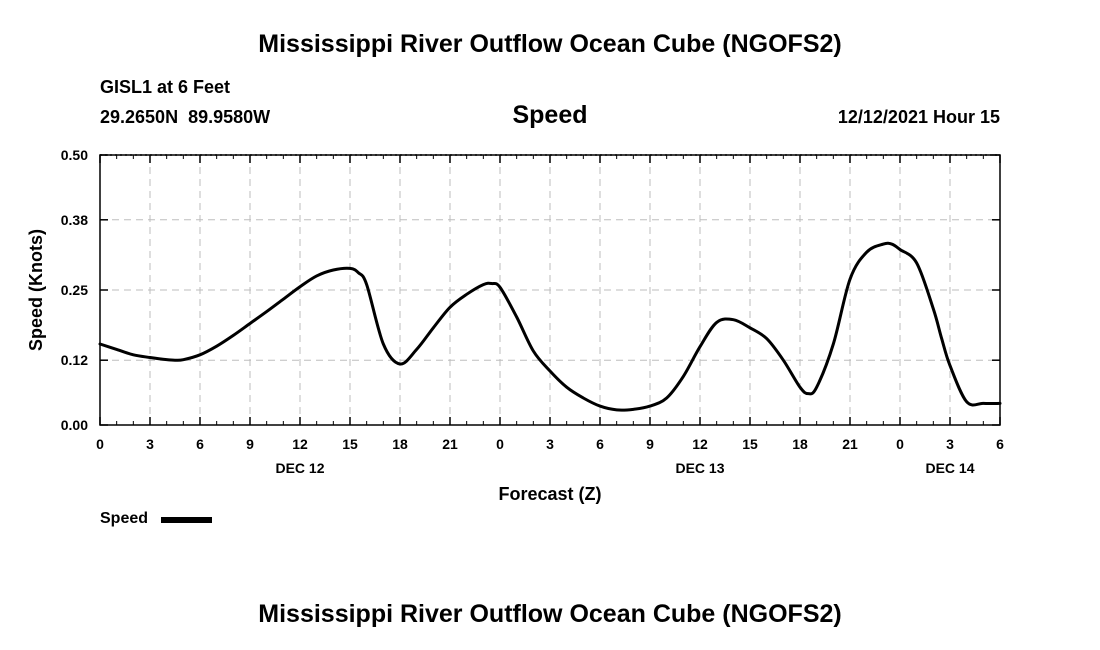  Describe the element at coordinates (550, 115) in the screenshot. I see `chart-title: Speed` at that location.